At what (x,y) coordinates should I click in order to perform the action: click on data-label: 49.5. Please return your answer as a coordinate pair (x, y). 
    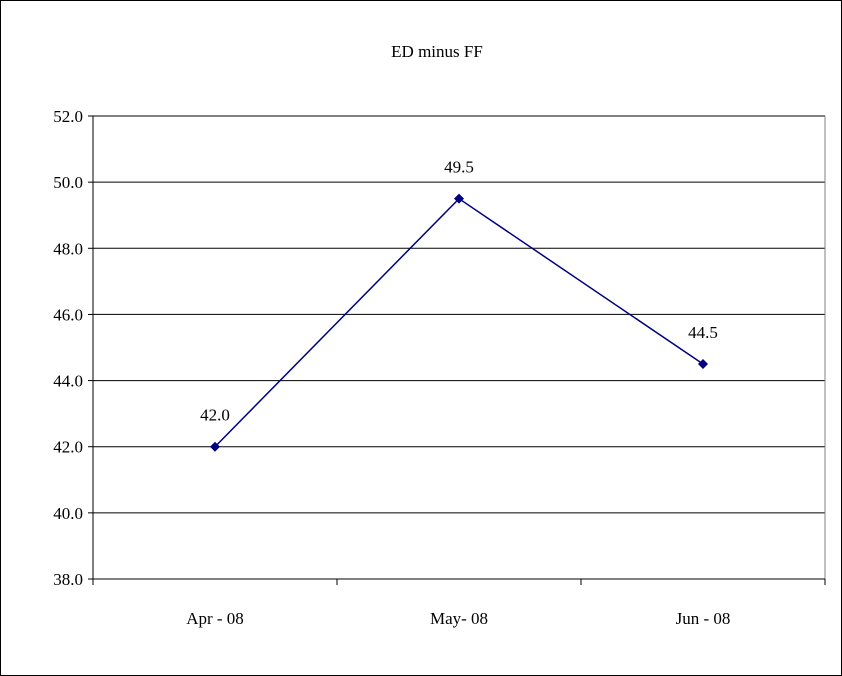
    Looking at the image, I should click on (459, 167).